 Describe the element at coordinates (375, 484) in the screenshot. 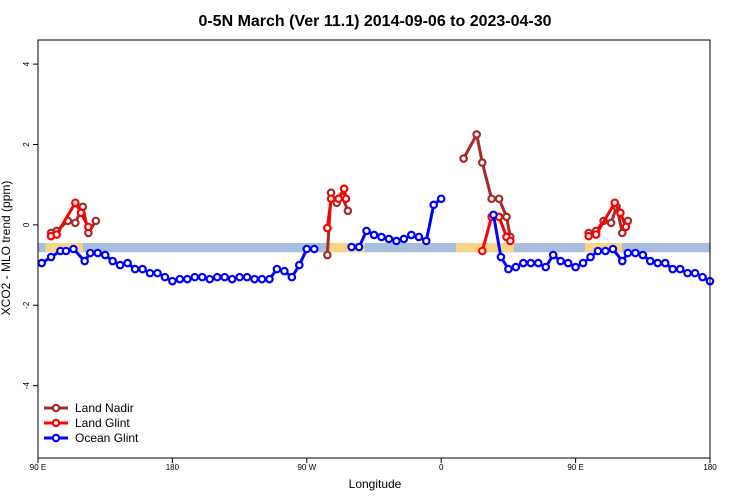

I see `x-axis-label: Longitude` at that location.